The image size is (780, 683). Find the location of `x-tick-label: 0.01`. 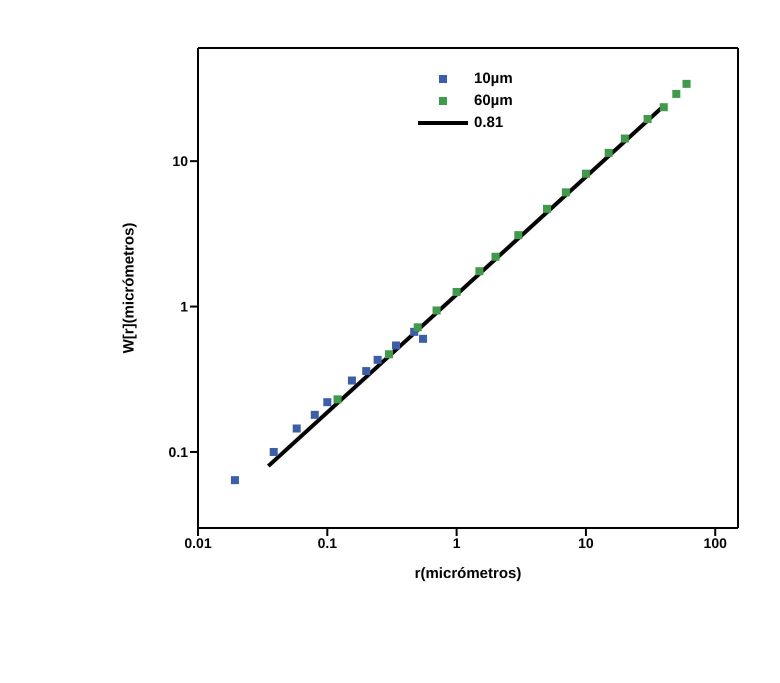

x-tick-label: 0.01 is located at coordinates (198, 542).